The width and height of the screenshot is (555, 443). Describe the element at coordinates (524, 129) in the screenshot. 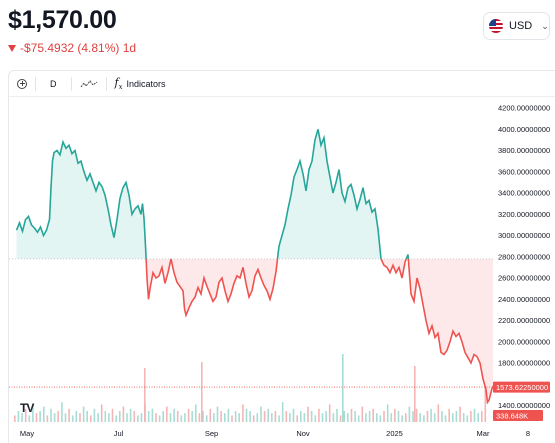

I see `y-axis-tick-label: 4000.00000000` at that location.